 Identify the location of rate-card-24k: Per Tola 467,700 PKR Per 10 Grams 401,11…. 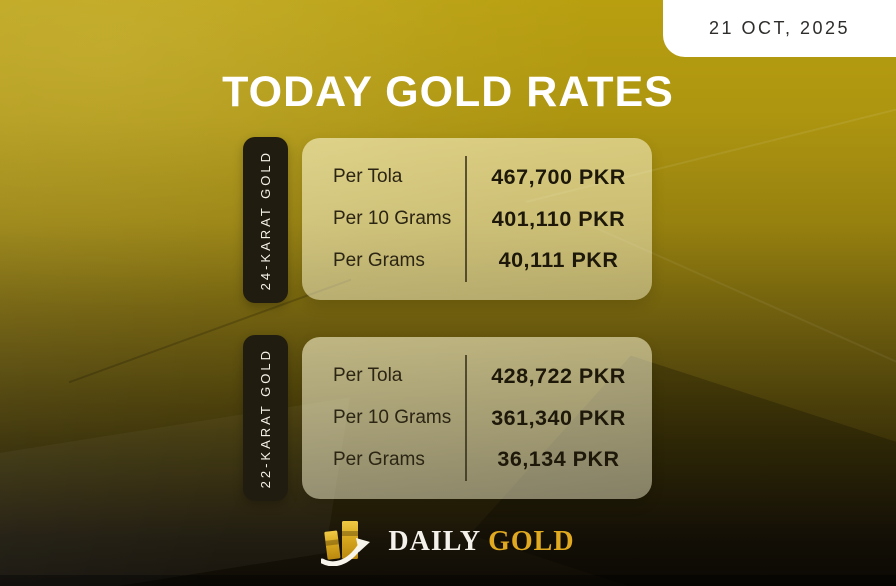
(477, 219).